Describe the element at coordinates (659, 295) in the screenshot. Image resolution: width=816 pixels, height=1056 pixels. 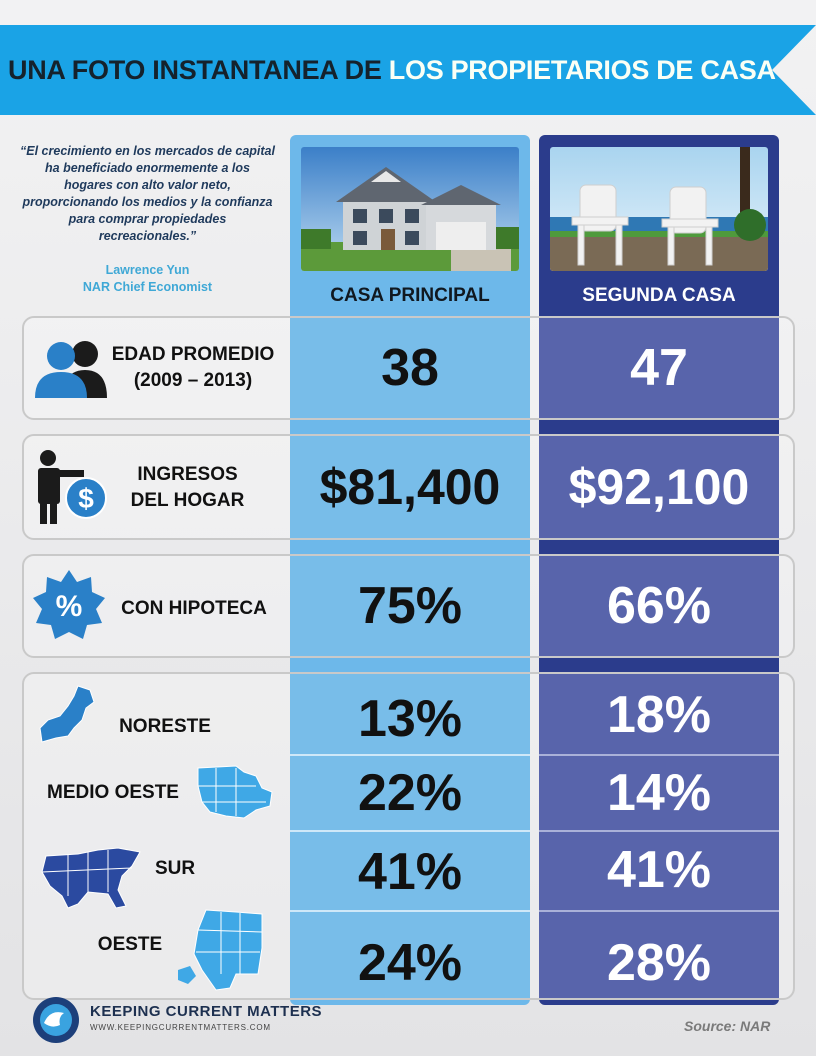
I see `second-home-label: SEGUNDA CASA` at that location.